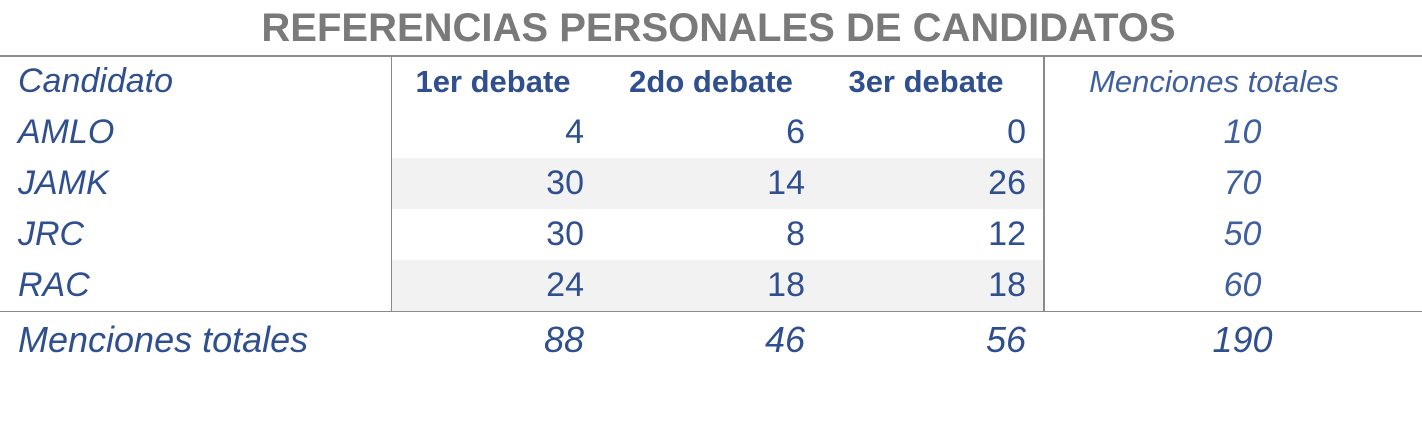 This screenshot has width=1422, height=437. Describe the element at coordinates (1005, 339) in the screenshot. I see `total-debate-3: 56` at that location.